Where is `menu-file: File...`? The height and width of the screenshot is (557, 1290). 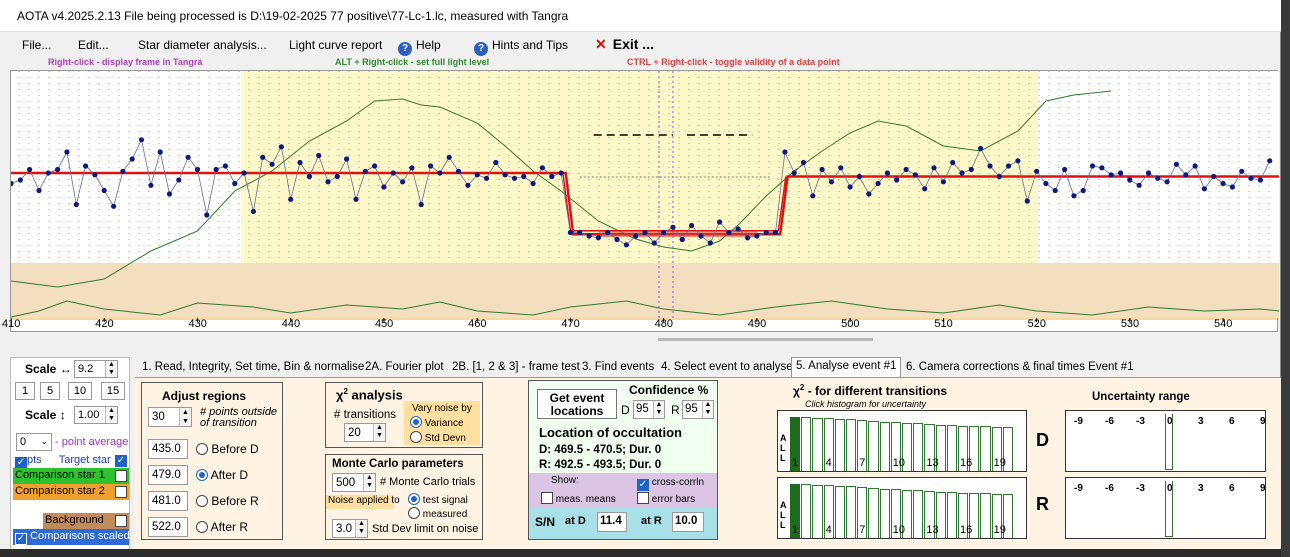 menu-file: File... is located at coordinates (37, 45).